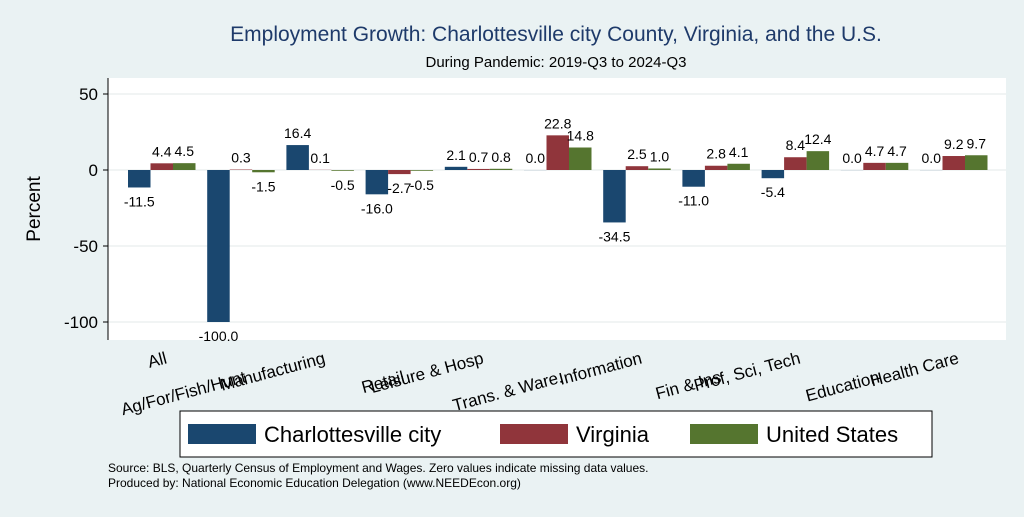 Image resolution: width=1024 pixels, height=517 pixels. I want to click on data-label: -1.5, so click(263, 186).